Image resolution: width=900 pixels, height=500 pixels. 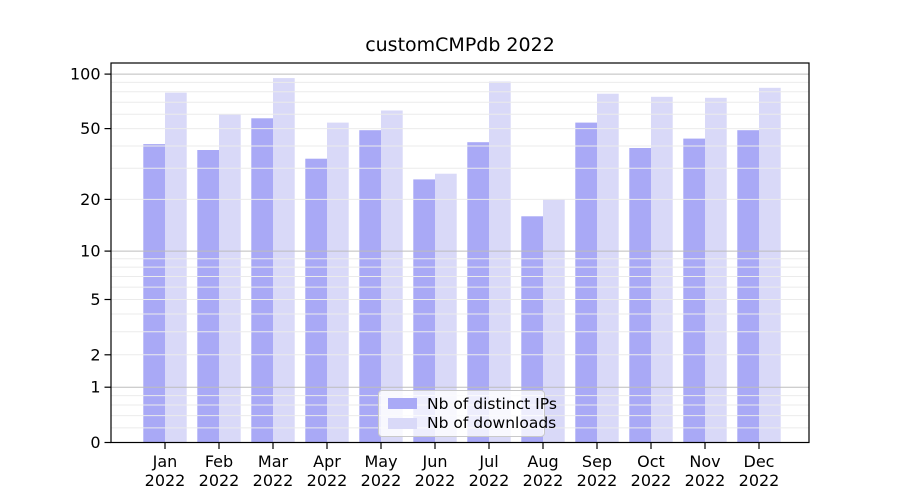 I want to click on bar-distinct-ips-nov, so click(x=694, y=290).